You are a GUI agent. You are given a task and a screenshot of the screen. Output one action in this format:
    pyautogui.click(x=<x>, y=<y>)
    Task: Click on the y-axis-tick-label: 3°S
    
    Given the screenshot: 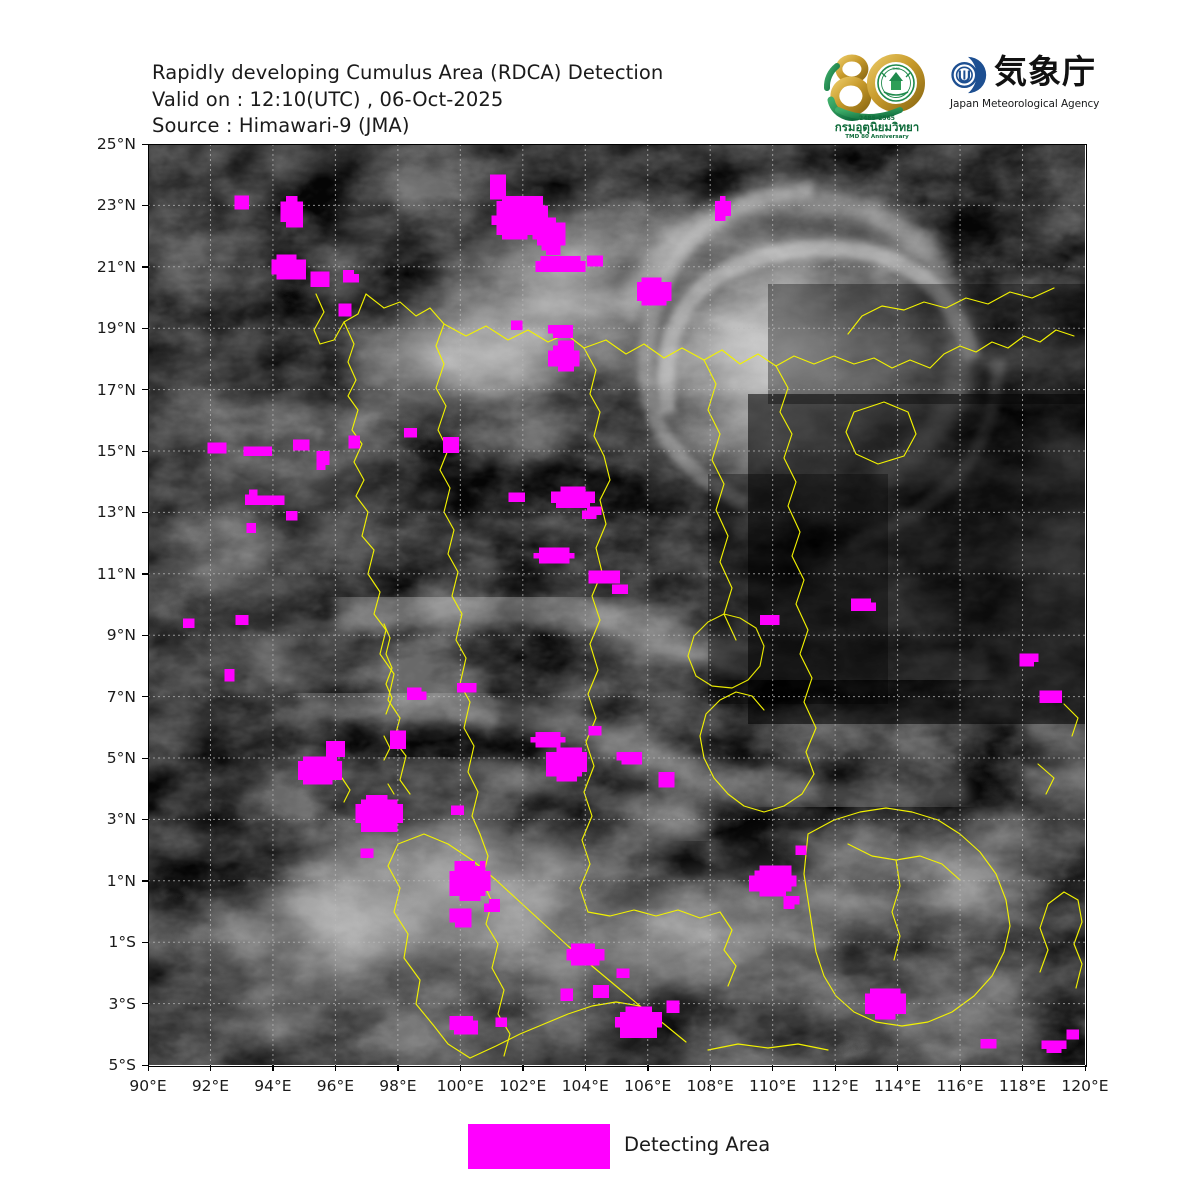 What is the action you would take?
    pyautogui.click(x=122, y=1003)
    